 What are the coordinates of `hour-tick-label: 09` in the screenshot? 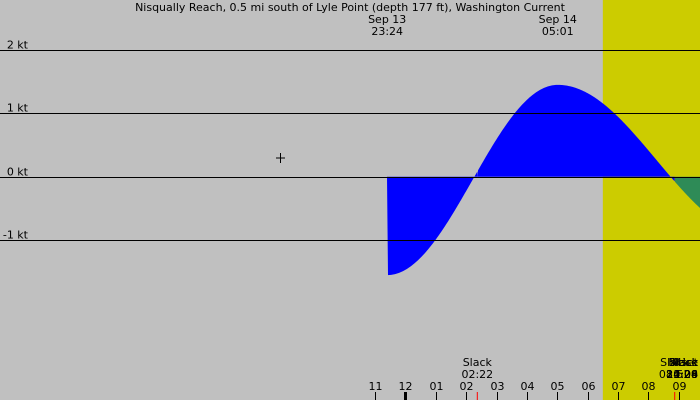 It's located at (680, 386).